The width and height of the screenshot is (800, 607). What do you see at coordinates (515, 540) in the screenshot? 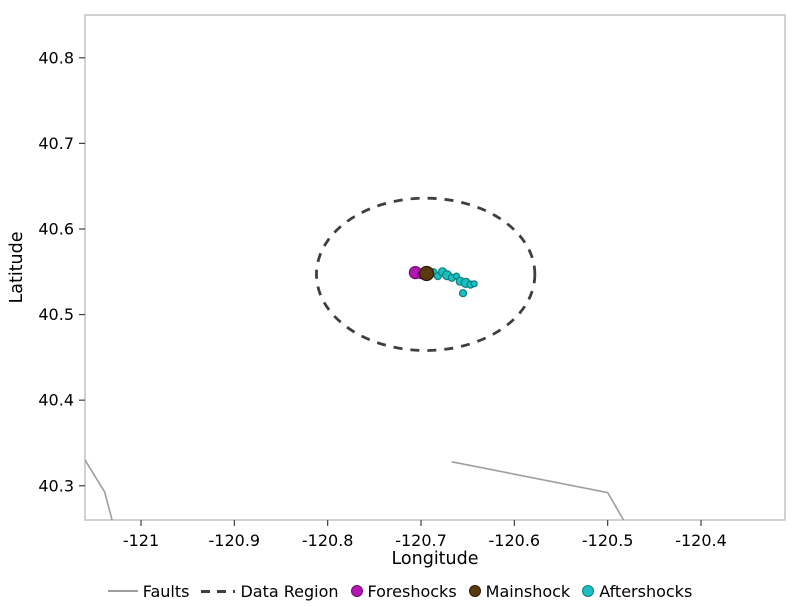
I see `x-tick-label: -120.6` at bounding box center [515, 540].